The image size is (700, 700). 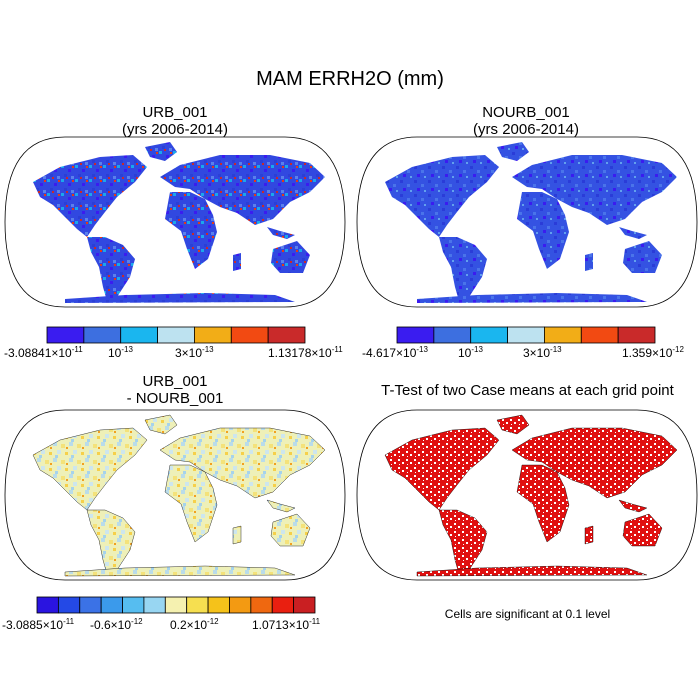 I want to click on cb-urb-label-2: 3×10⁻¹³, so click(x=194, y=352).